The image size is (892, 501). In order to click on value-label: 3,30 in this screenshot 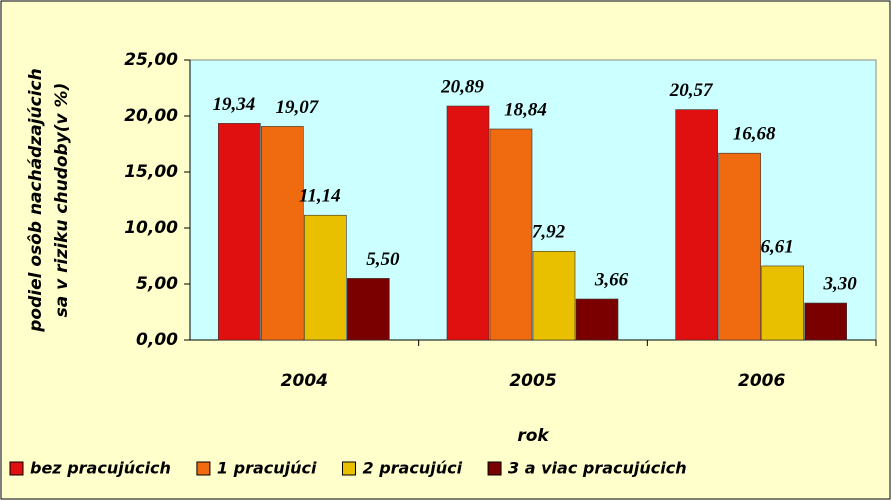, I will do `click(840, 283)`.